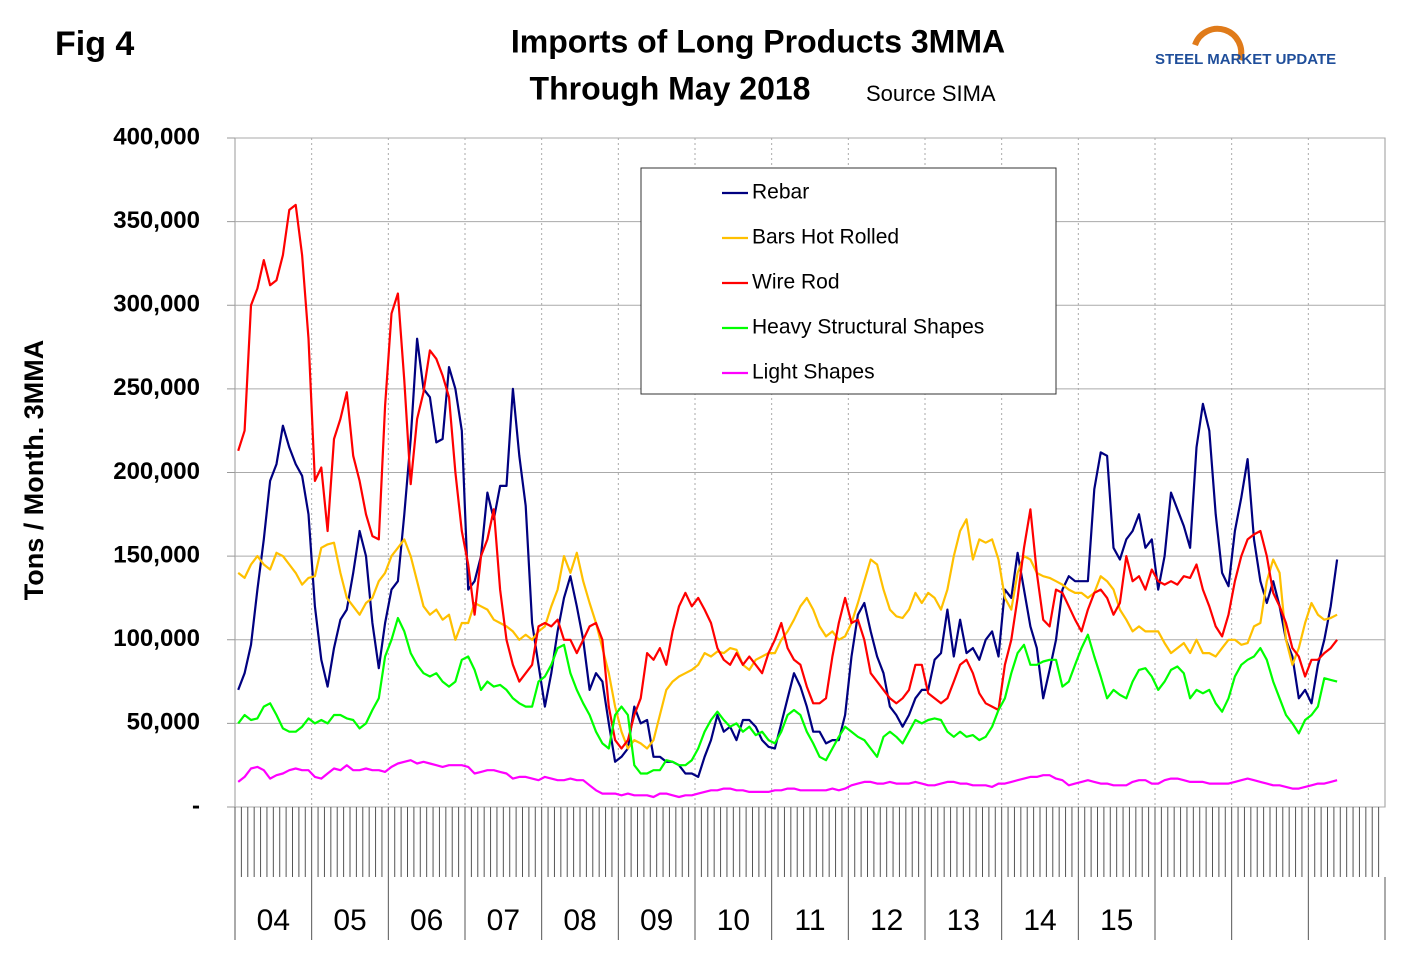 This screenshot has height=978, width=1420. I want to click on chart-title: Imports of Long Products 3MMA, so click(758, 41).